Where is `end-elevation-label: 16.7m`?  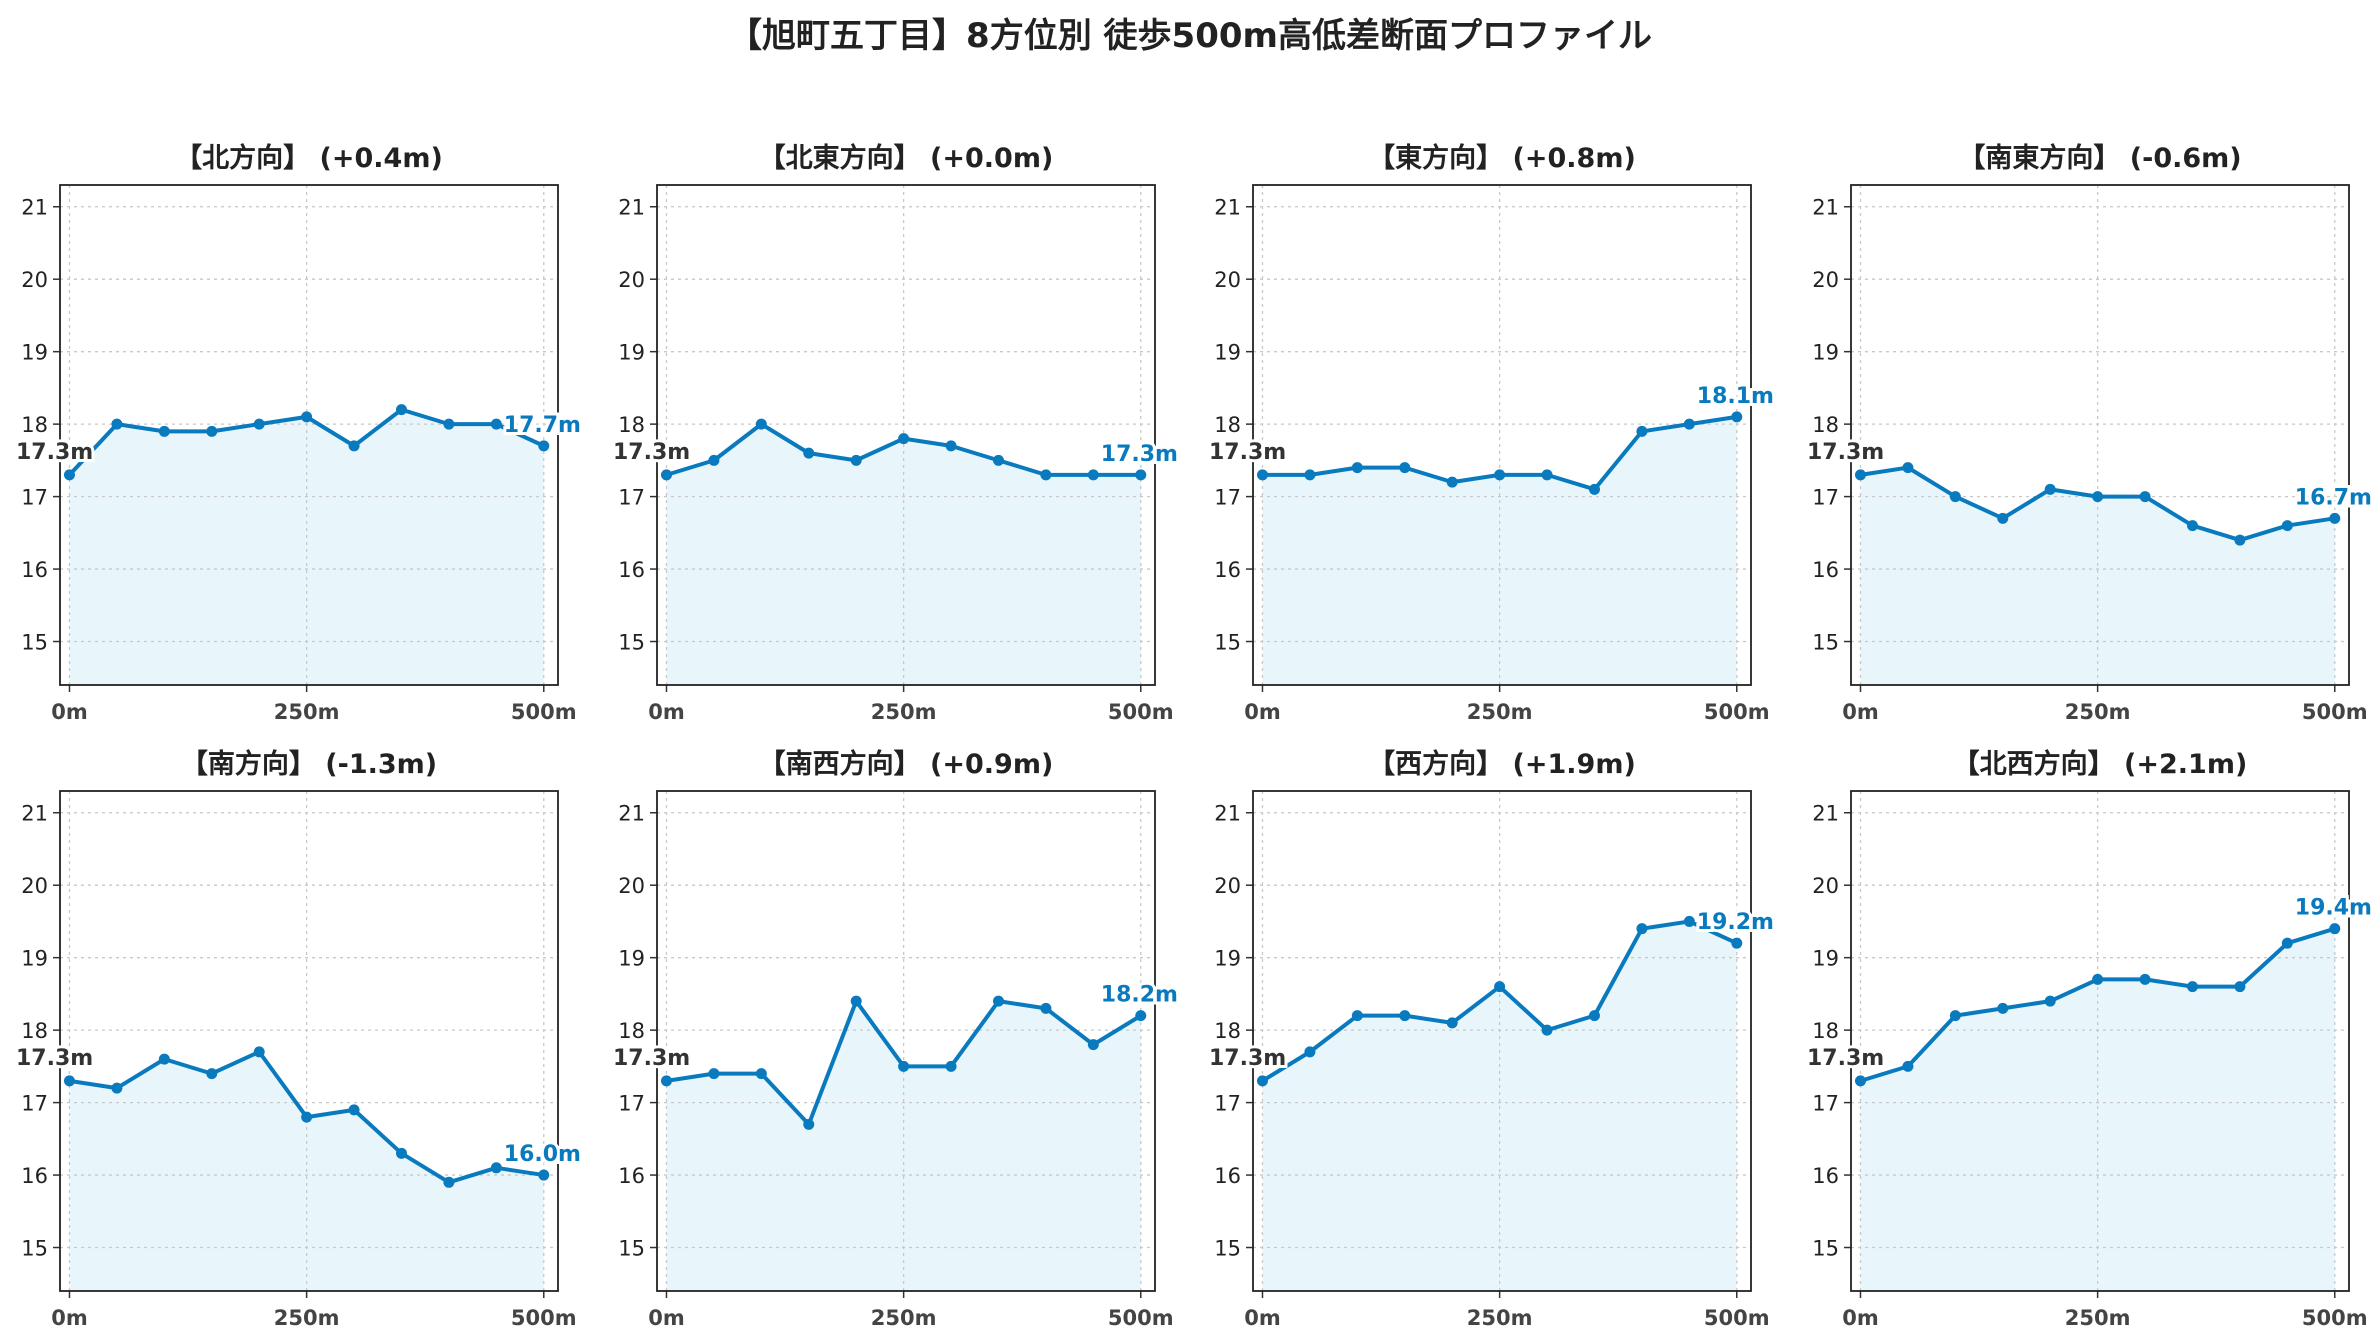
end-elevation-label: 16.7m is located at coordinates (2333, 497).